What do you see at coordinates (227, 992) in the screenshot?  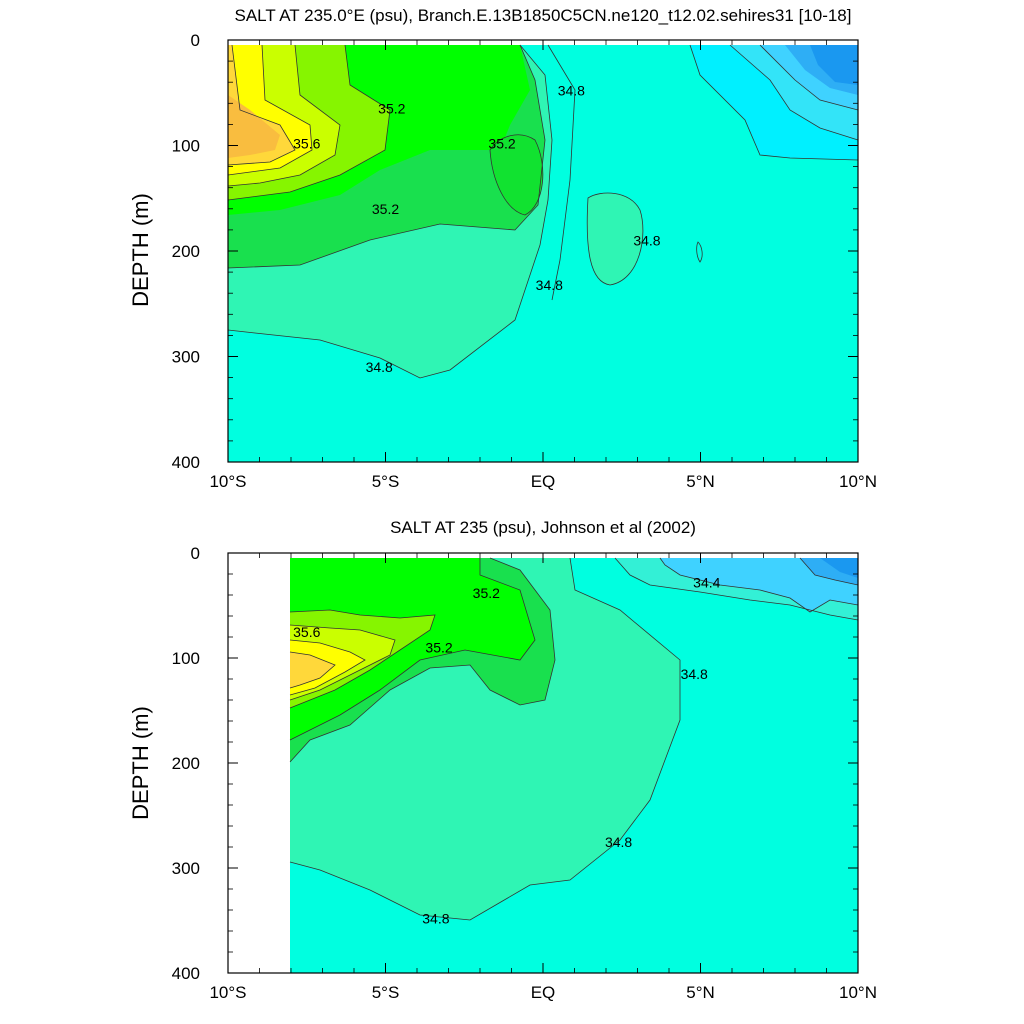 I see `bottom-x-tick-label: 10°S` at bounding box center [227, 992].